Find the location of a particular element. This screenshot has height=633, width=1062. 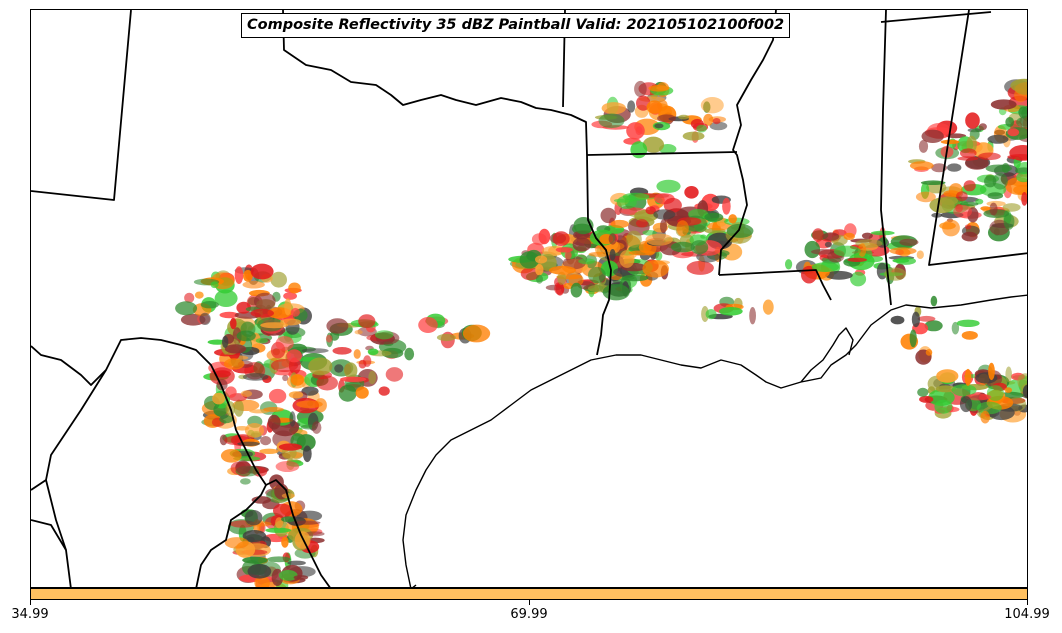

boundary-tn-north is located at coordinates (936, 17).